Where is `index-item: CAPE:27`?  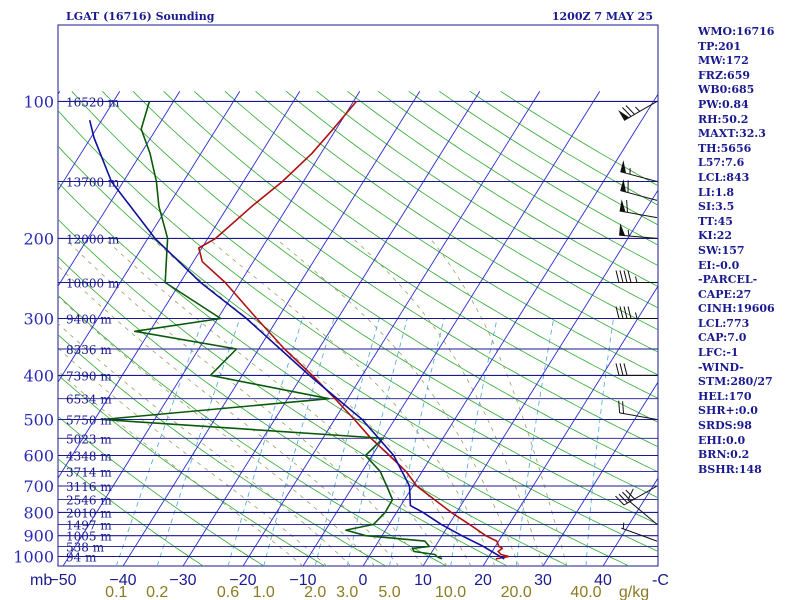
index-item: CAPE:27 is located at coordinates (725, 294).